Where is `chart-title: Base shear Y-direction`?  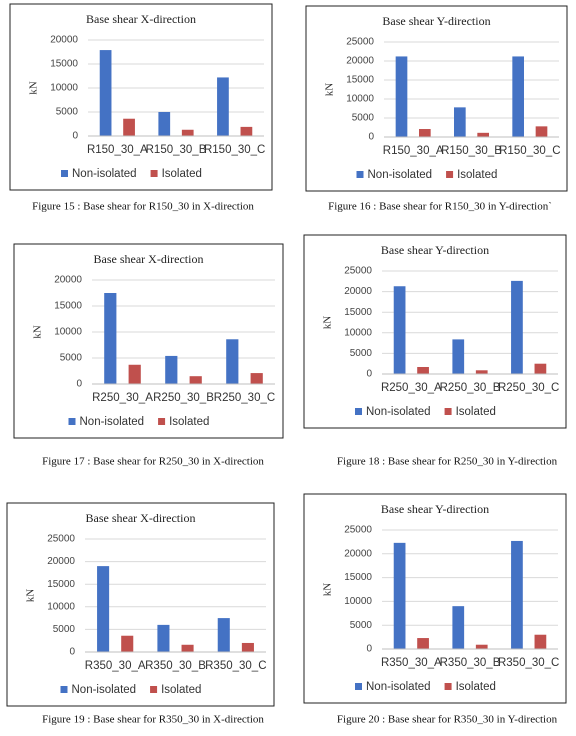
chart-title: Base shear Y-direction is located at coordinates (435, 250).